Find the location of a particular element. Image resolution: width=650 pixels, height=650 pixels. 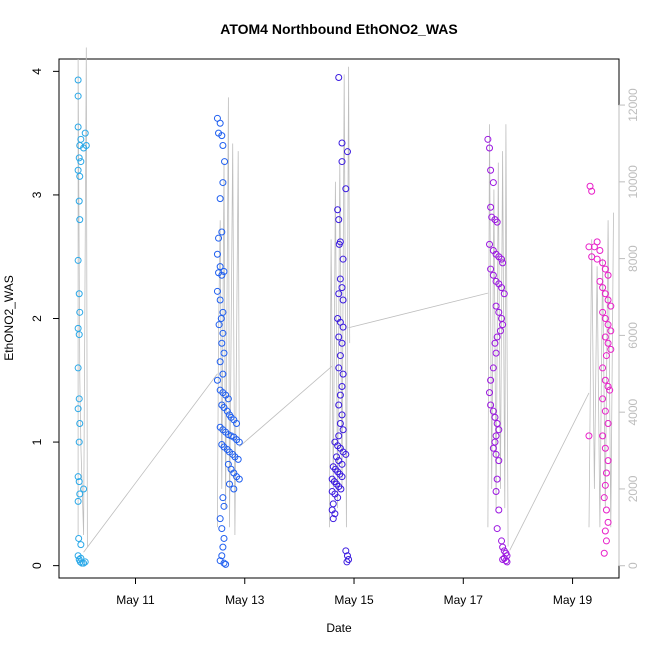

y-tick-label: 4 is located at coordinates (37, 71).